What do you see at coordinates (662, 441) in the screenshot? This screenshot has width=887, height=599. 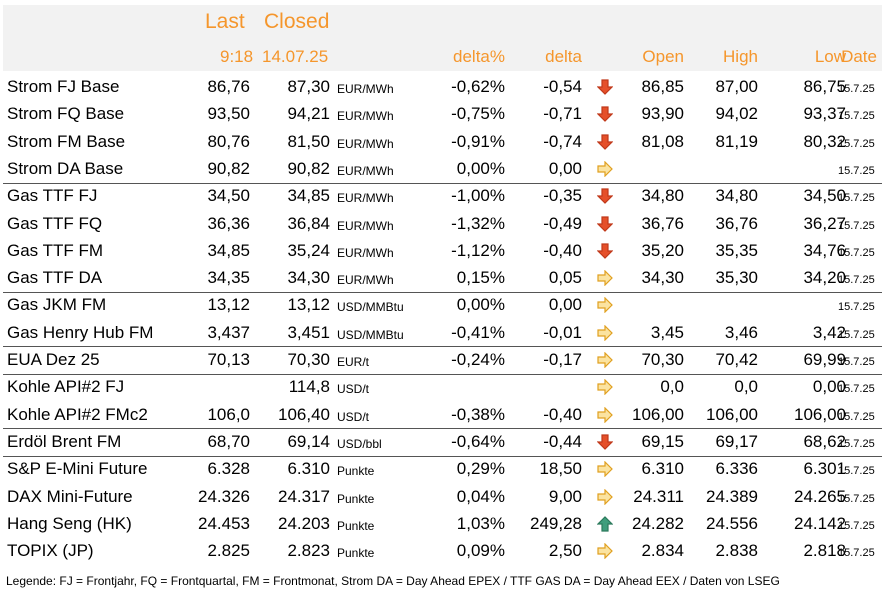 I see `cell-open: 69,15` at bounding box center [662, 441].